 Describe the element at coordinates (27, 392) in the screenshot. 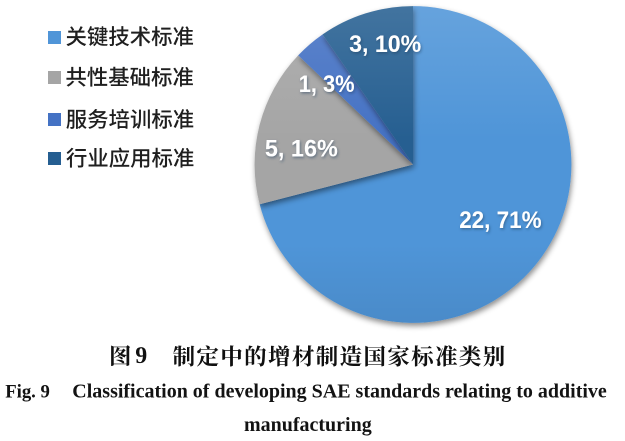

I see `svg-text: Fig. 9` at that location.